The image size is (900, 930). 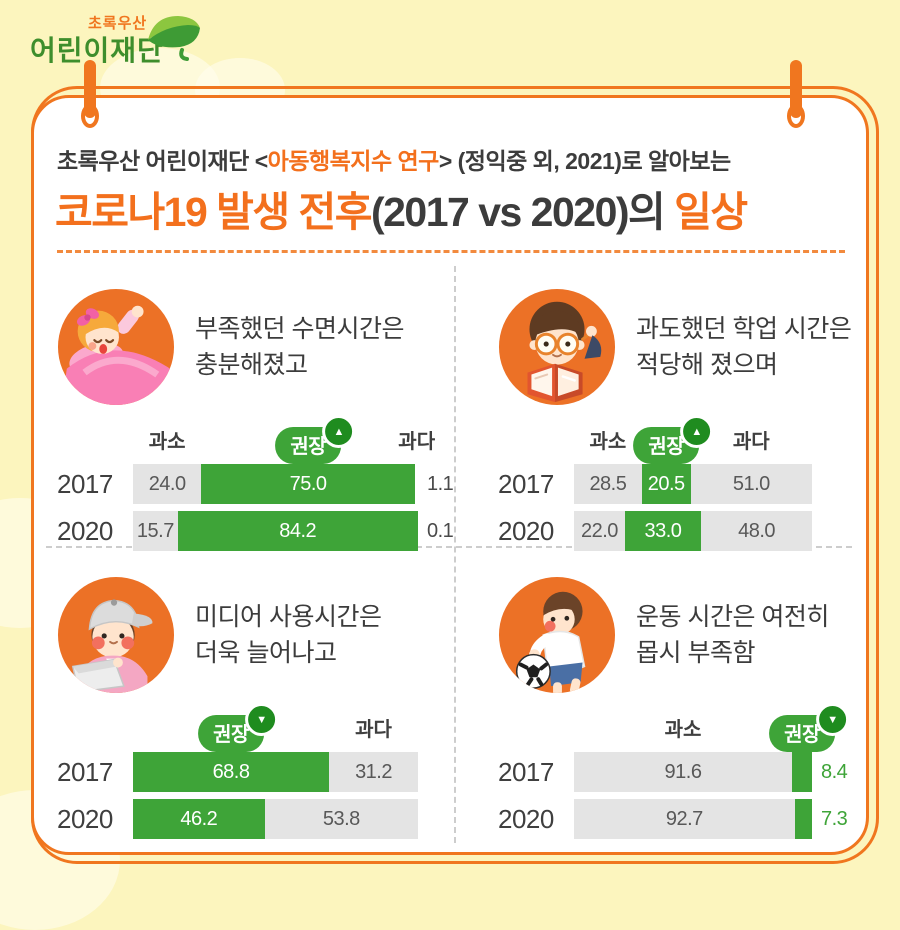 I want to click on bar-segment: 33.0, so click(x=663, y=531).